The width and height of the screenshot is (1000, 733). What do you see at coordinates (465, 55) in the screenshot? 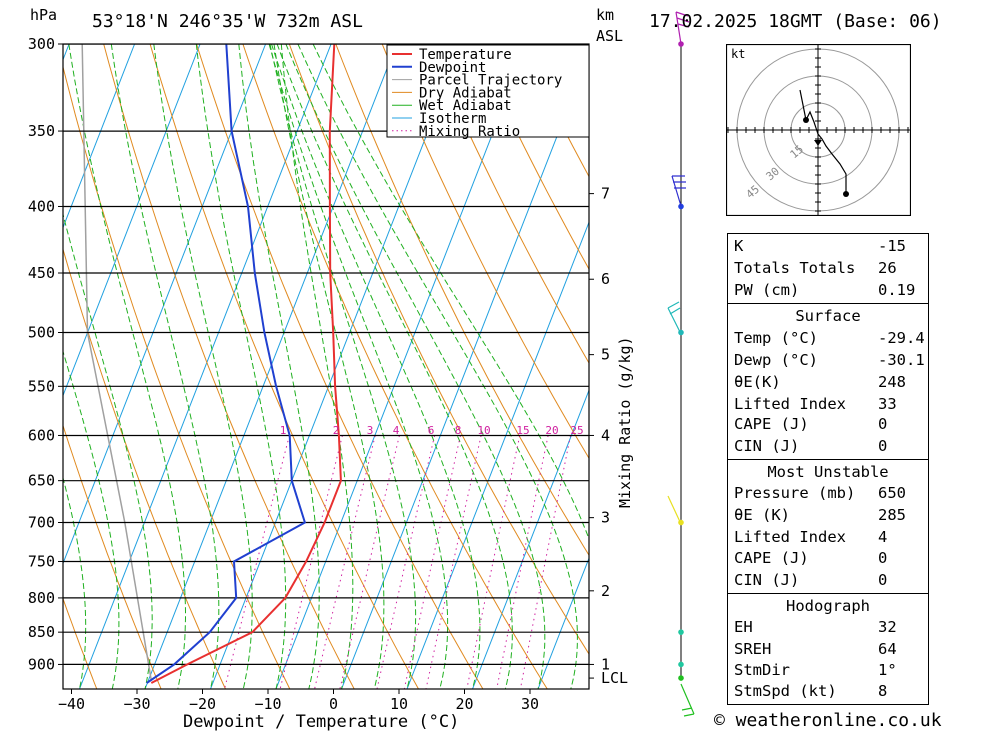
I see `legend-label: Temperature` at bounding box center [465, 55].